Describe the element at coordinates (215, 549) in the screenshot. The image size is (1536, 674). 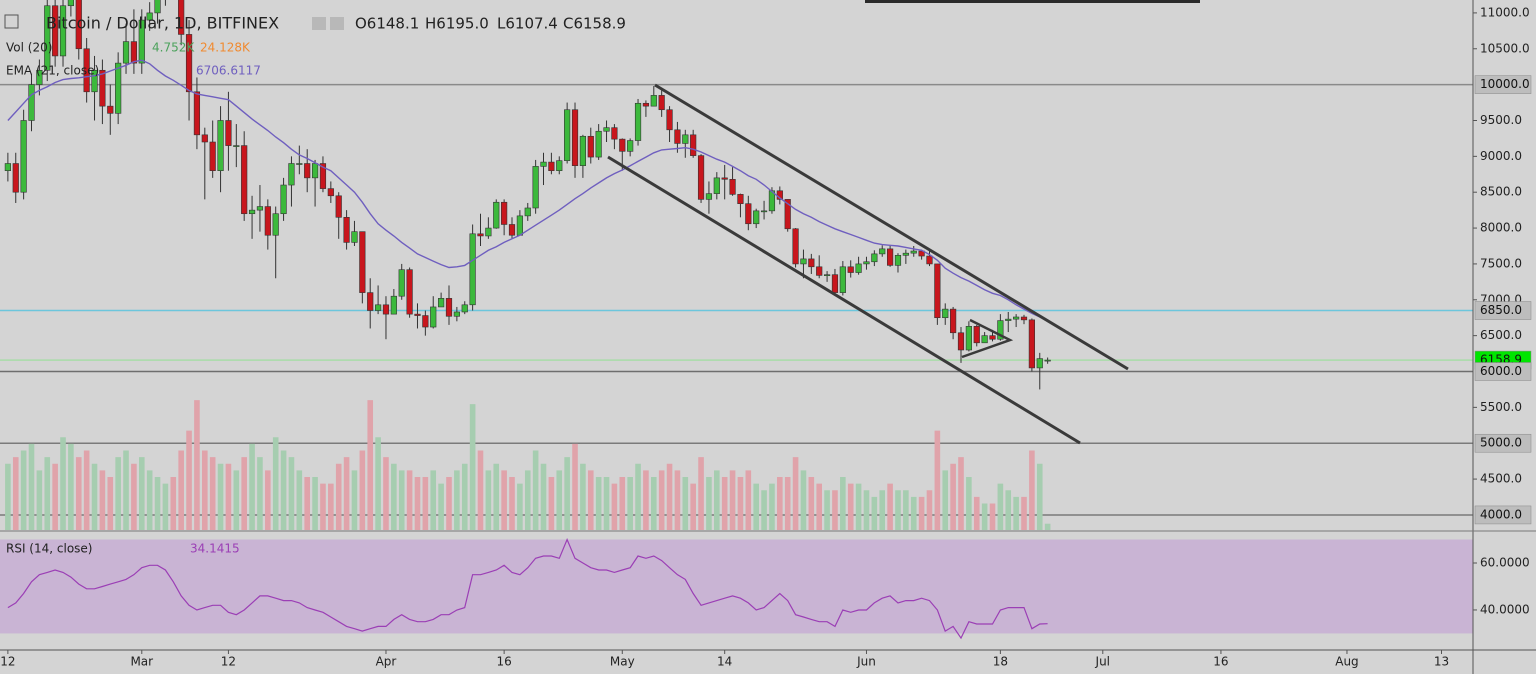
I see `rsi-last: 34.1415` at that location.